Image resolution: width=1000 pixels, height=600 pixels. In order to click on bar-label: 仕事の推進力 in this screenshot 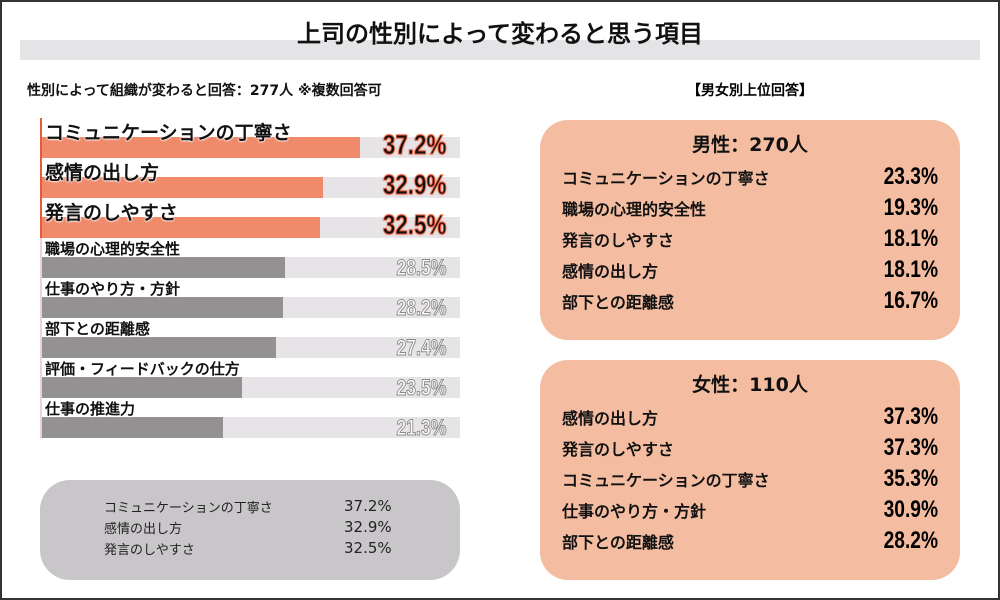, I will do `click(90, 409)`.